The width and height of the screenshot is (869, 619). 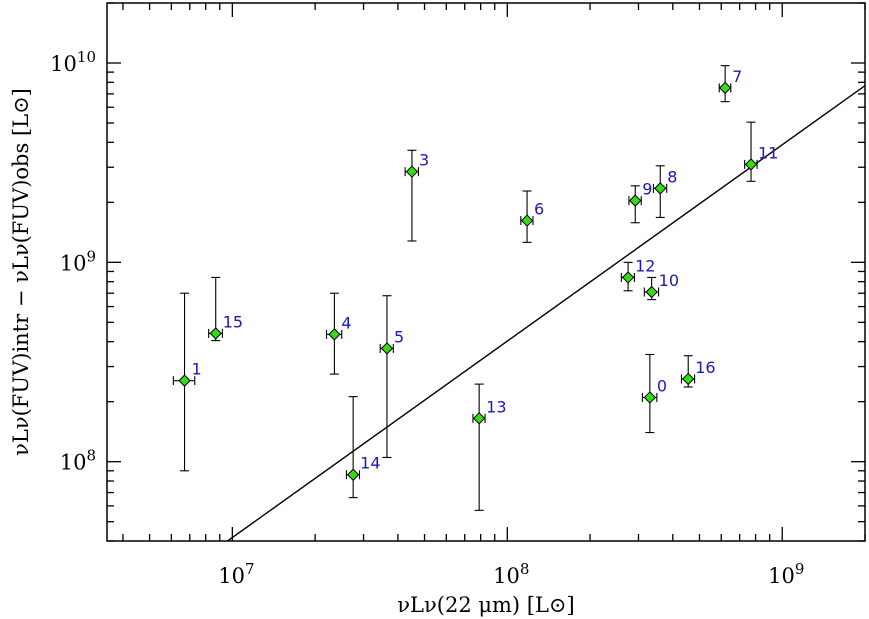 What do you see at coordinates (424, 160) in the screenshot?
I see `data-point-label: 3` at bounding box center [424, 160].